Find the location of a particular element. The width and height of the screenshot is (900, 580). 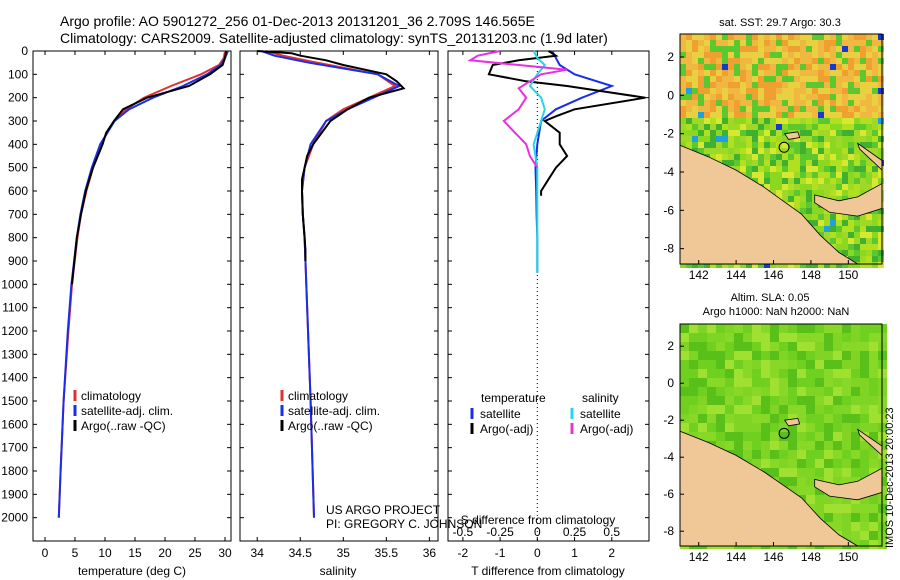

y-tick-label: 1400 is located at coordinates (14, 378).